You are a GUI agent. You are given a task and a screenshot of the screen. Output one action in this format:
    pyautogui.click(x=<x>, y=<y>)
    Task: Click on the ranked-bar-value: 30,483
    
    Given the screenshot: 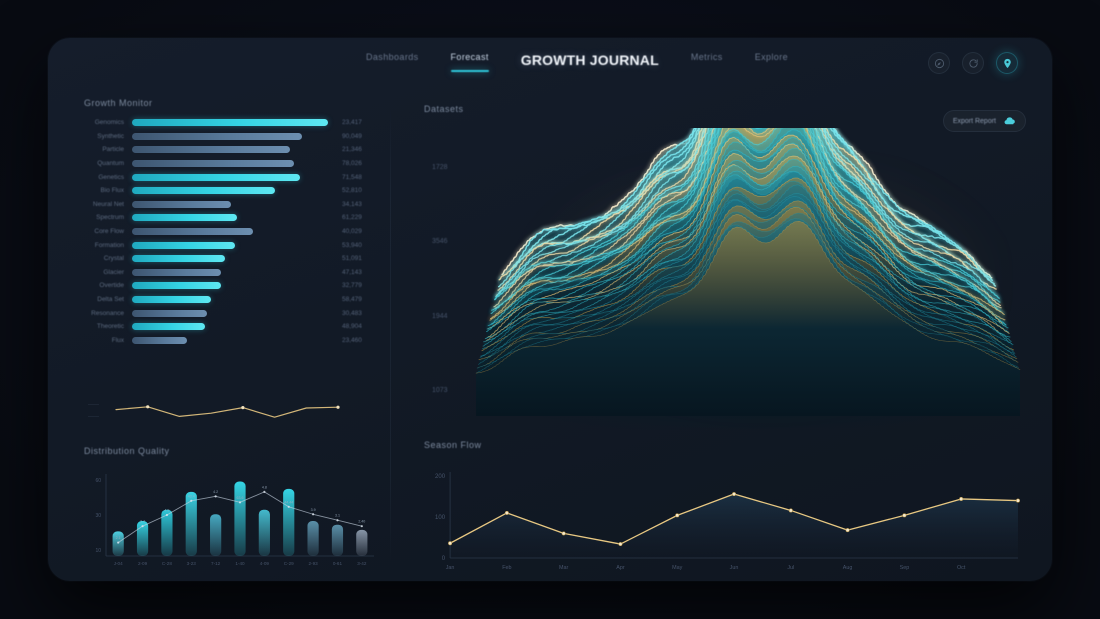 What is the action you would take?
    pyautogui.click(x=352, y=313)
    